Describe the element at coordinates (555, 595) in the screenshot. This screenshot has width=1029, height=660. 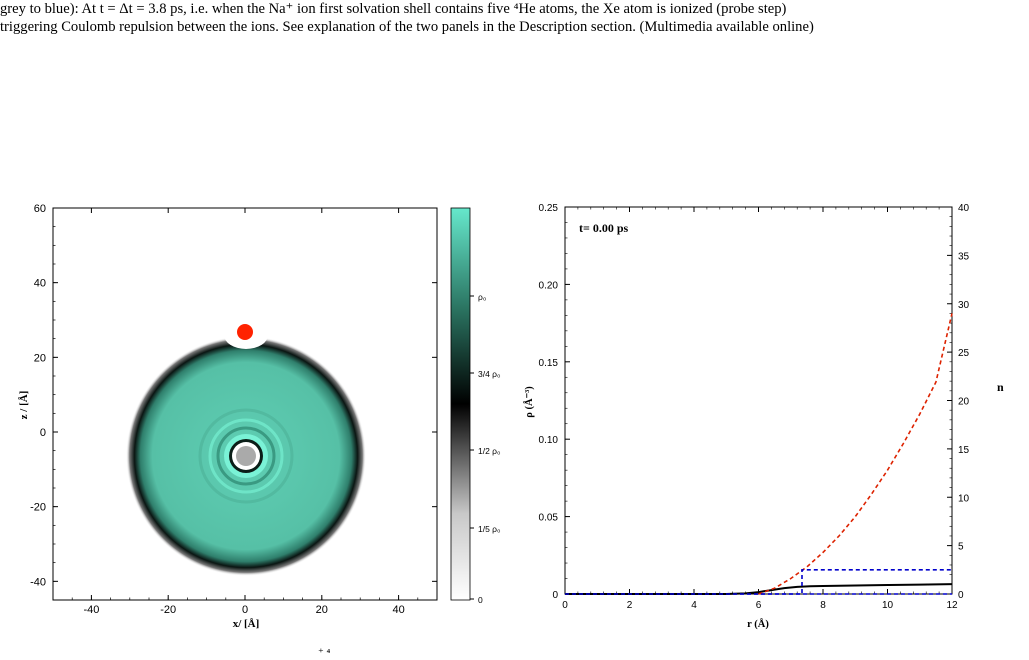
I see `chart-ytick-label: 0` at that location.